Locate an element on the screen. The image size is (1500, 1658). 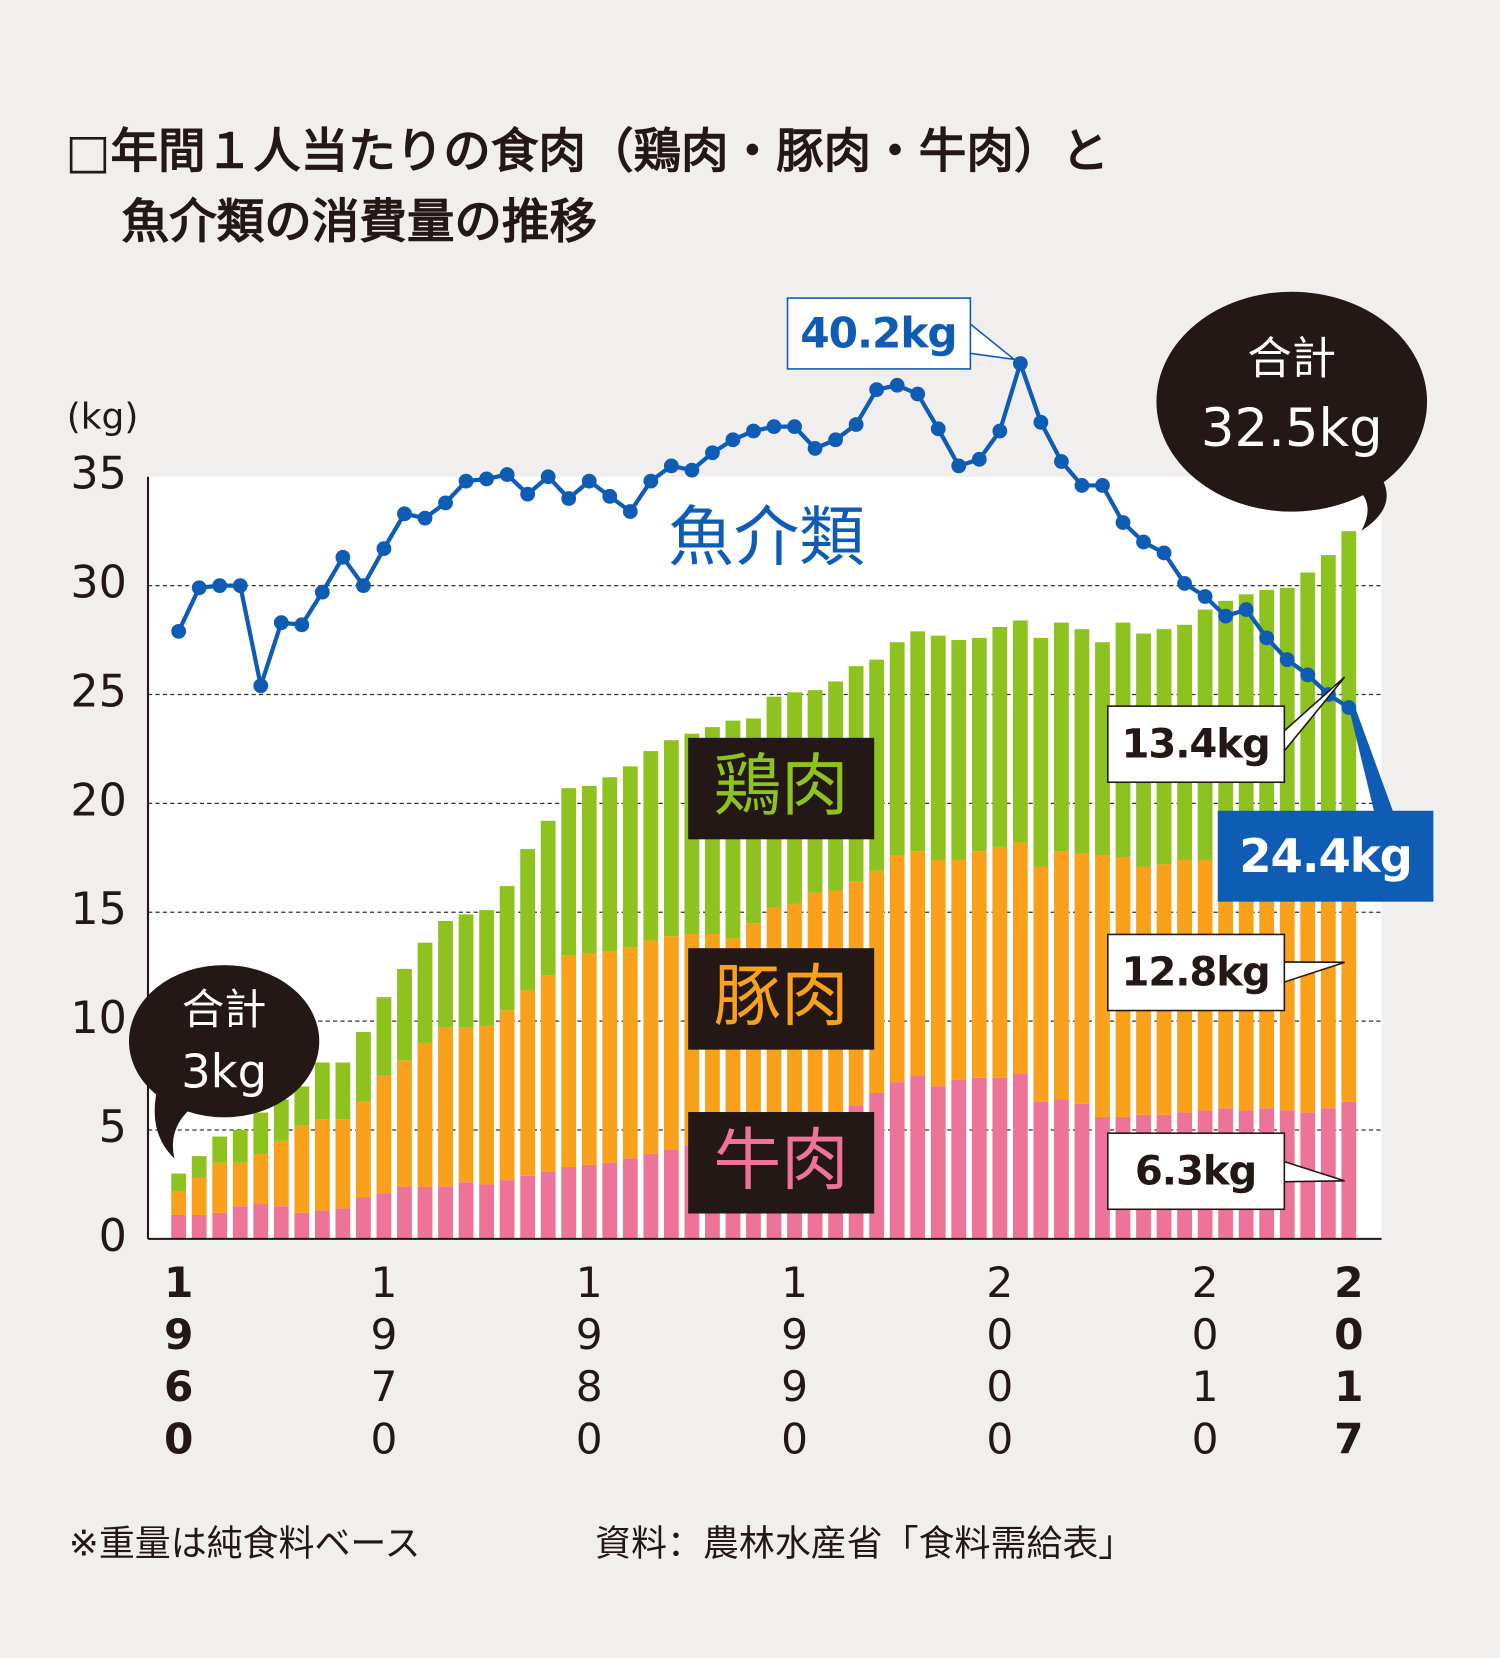
x-tick-label: 1970 is located at coordinates (383, 1362).